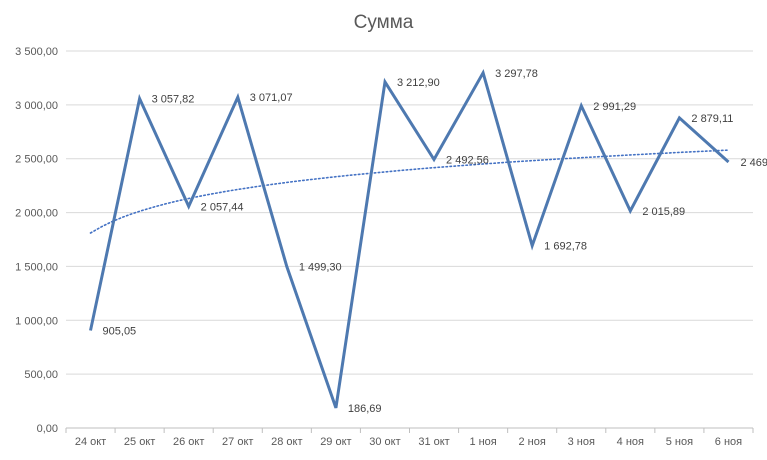 The height and width of the screenshot is (460, 767). What do you see at coordinates (532, 442) in the screenshot?
I see `x-tick-label: 2 ноя` at bounding box center [532, 442].